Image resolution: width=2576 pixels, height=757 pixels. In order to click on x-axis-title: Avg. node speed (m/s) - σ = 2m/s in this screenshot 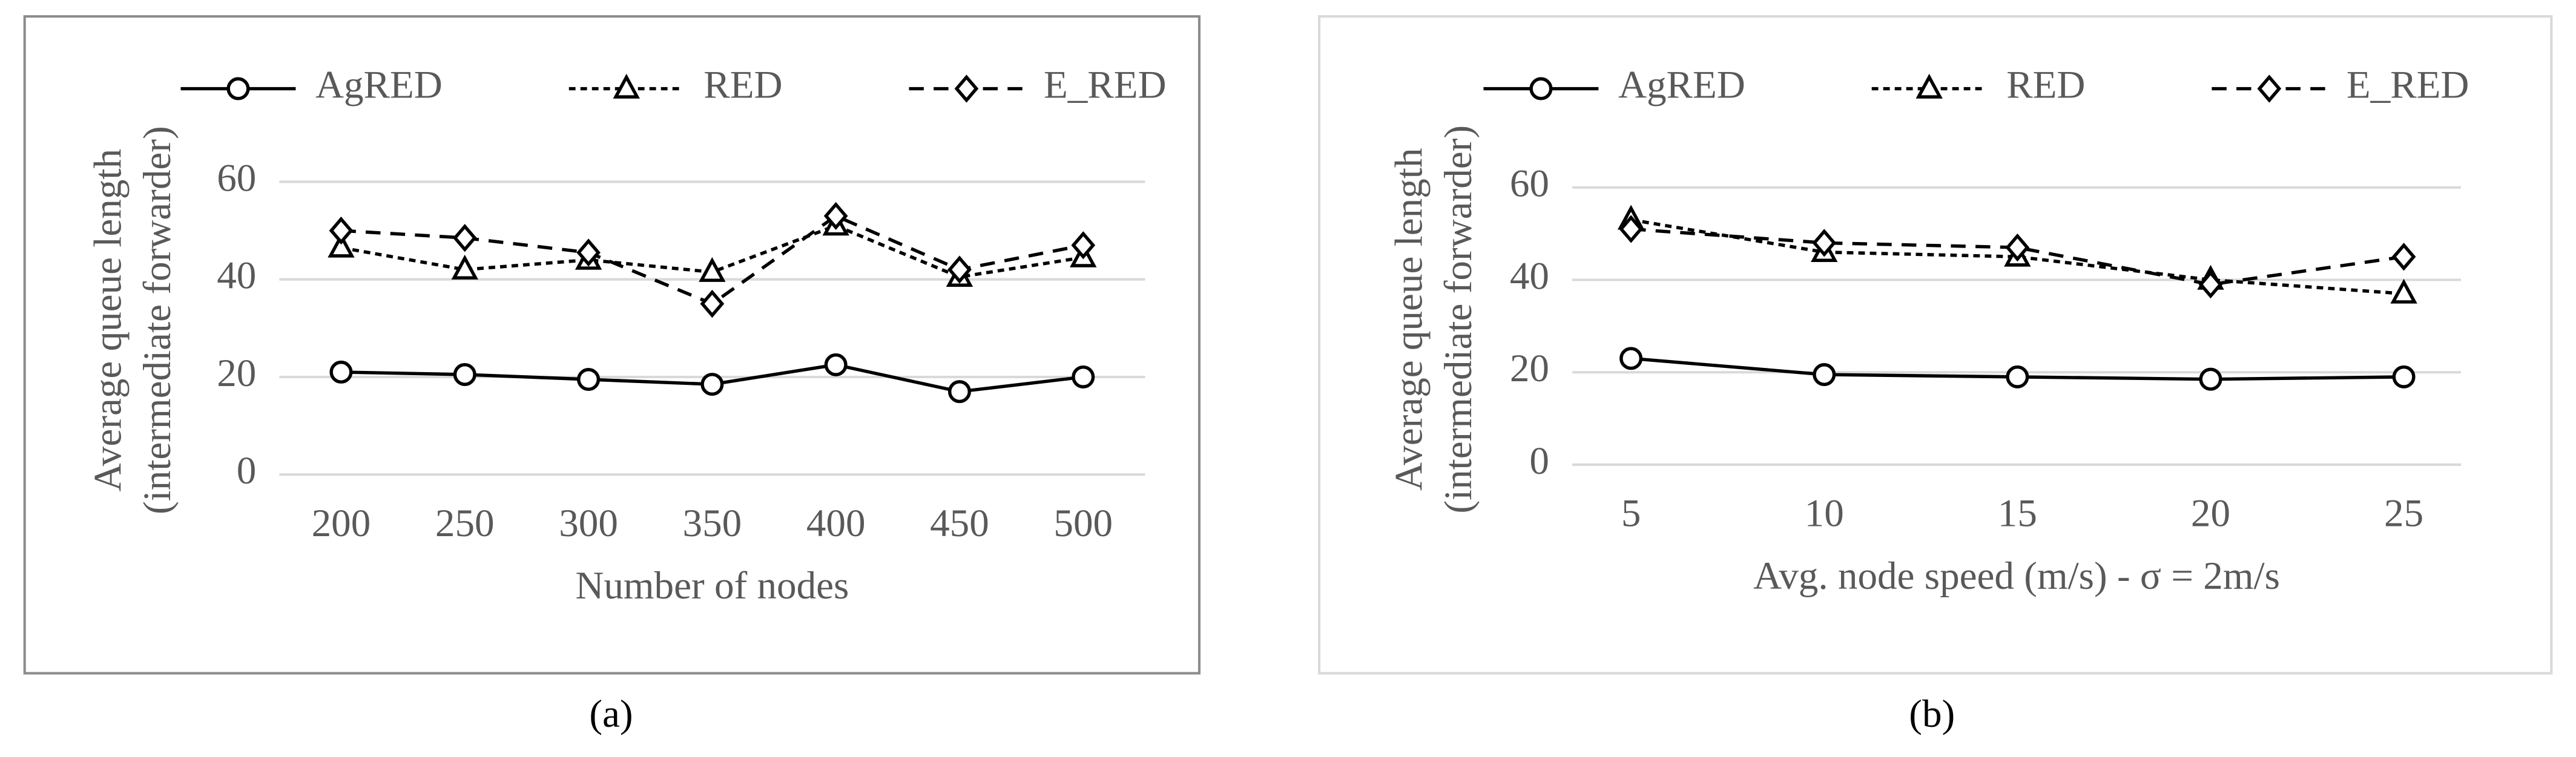, I will do `click(2016, 576)`.